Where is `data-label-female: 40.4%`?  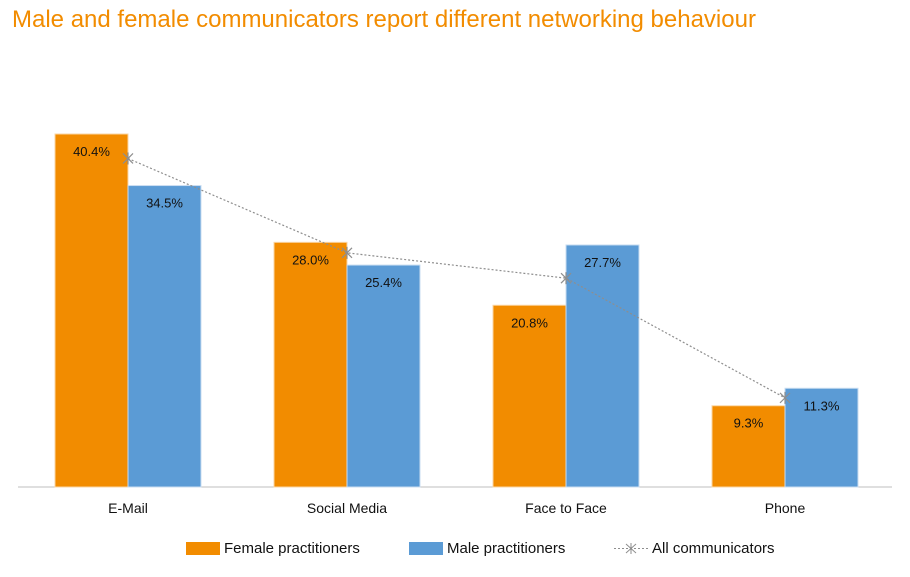
data-label-female: 40.4% is located at coordinates (91, 151).